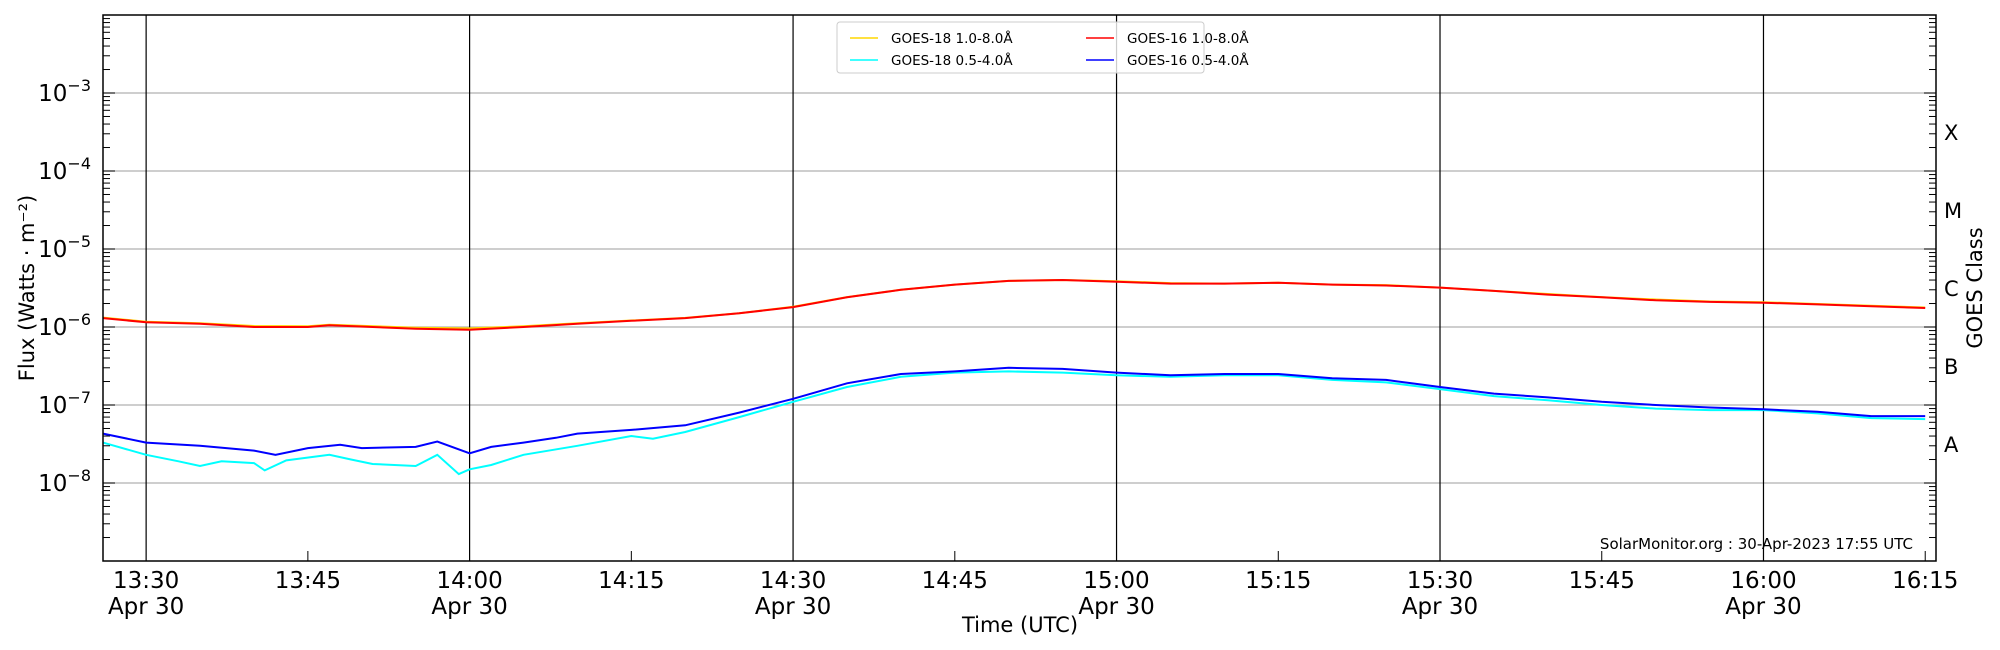  Describe the element at coordinates (955, 581) in the screenshot. I see `x-tick-label: 14:45` at that location.